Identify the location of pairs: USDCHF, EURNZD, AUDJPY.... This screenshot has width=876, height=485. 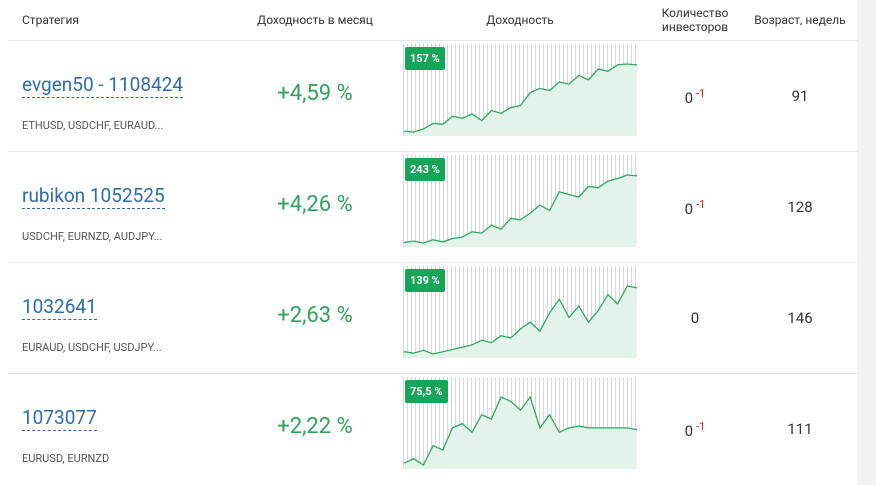
(92, 236).